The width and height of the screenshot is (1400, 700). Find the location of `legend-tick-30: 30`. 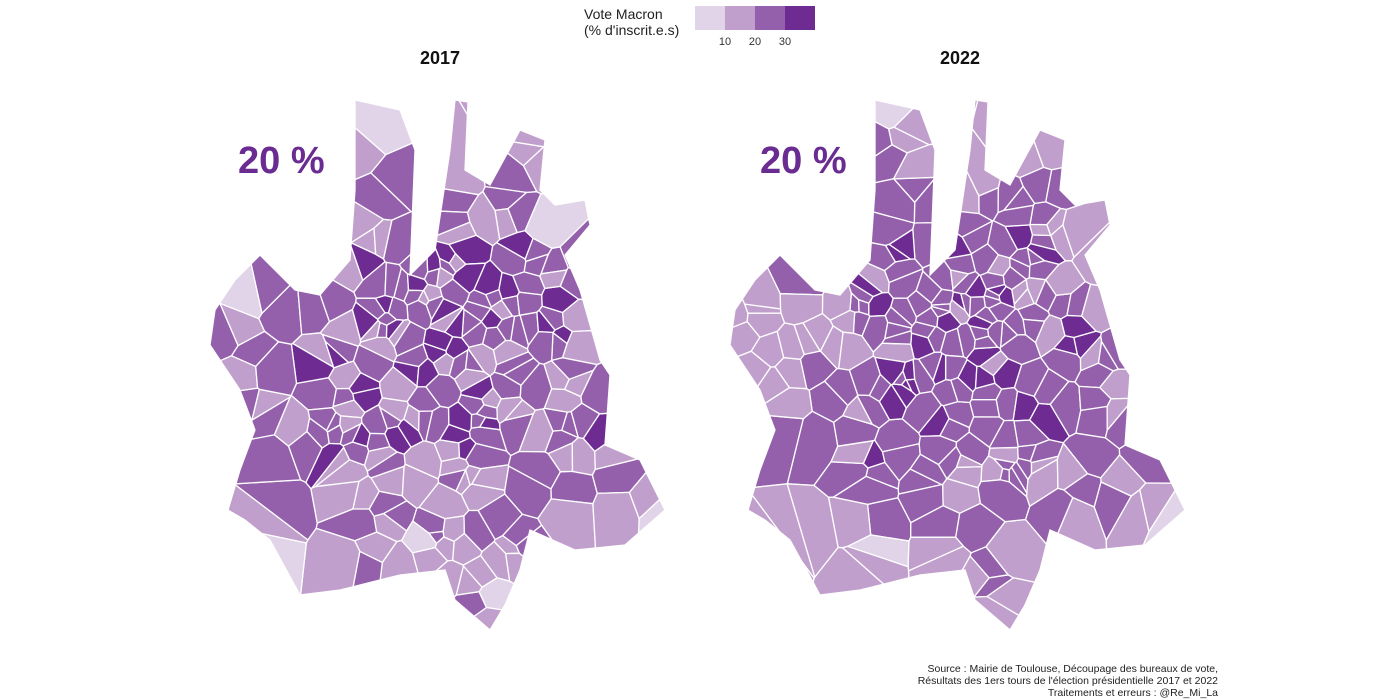

legend-tick-30: 30 is located at coordinates (785, 42).